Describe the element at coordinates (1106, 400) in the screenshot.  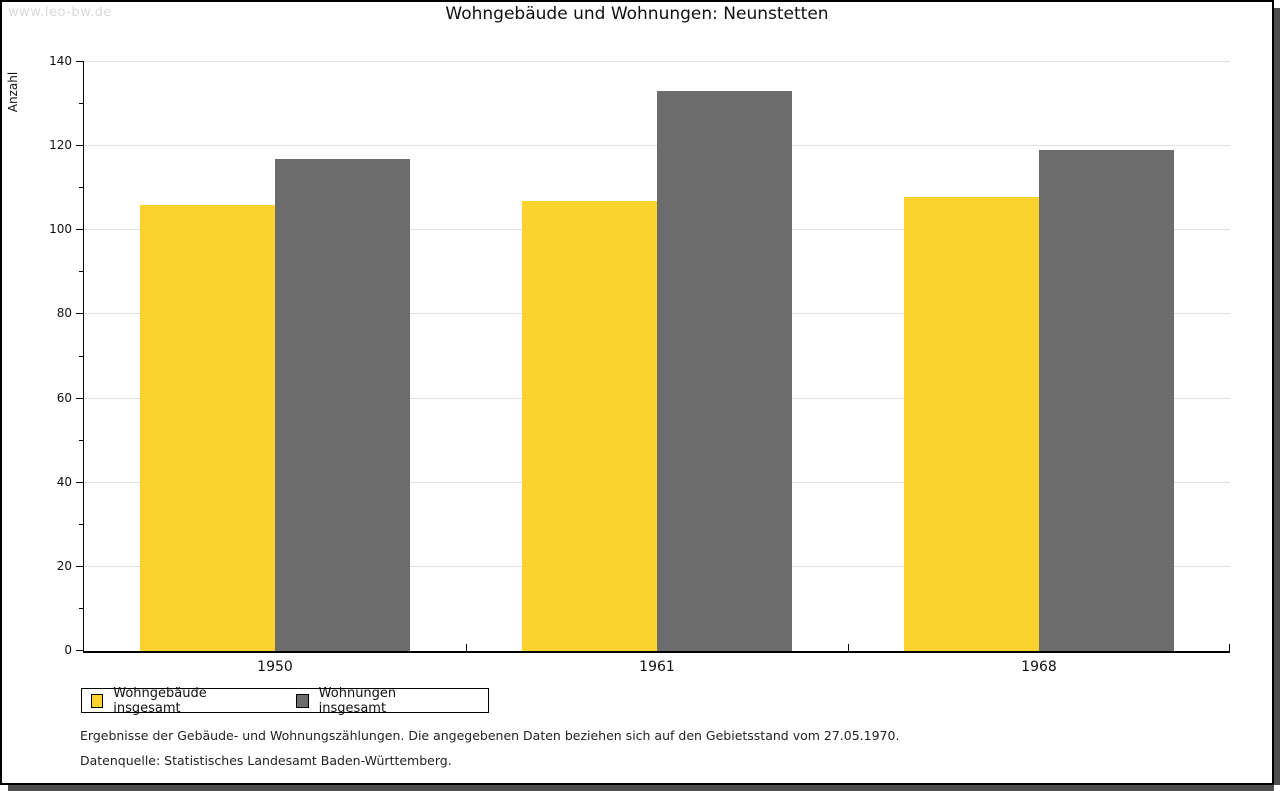
I see `bar-1968-series1` at that location.